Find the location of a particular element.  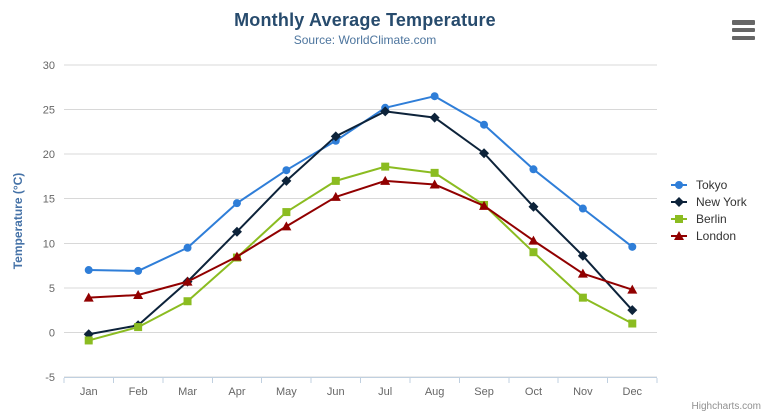

legend: Tokyo New York Berlin London is located at coordinates (709, 210).